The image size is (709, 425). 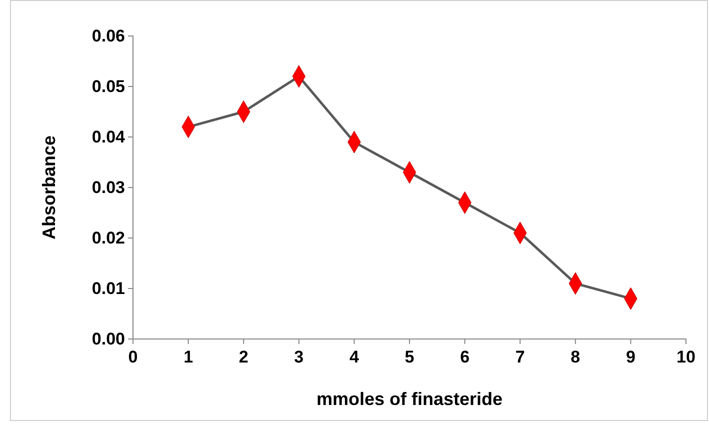 What do you see at coordinates (49, 187) in the screenshot?
I see `y-axis-title: Absorbance` at bounding box center [49, 187].